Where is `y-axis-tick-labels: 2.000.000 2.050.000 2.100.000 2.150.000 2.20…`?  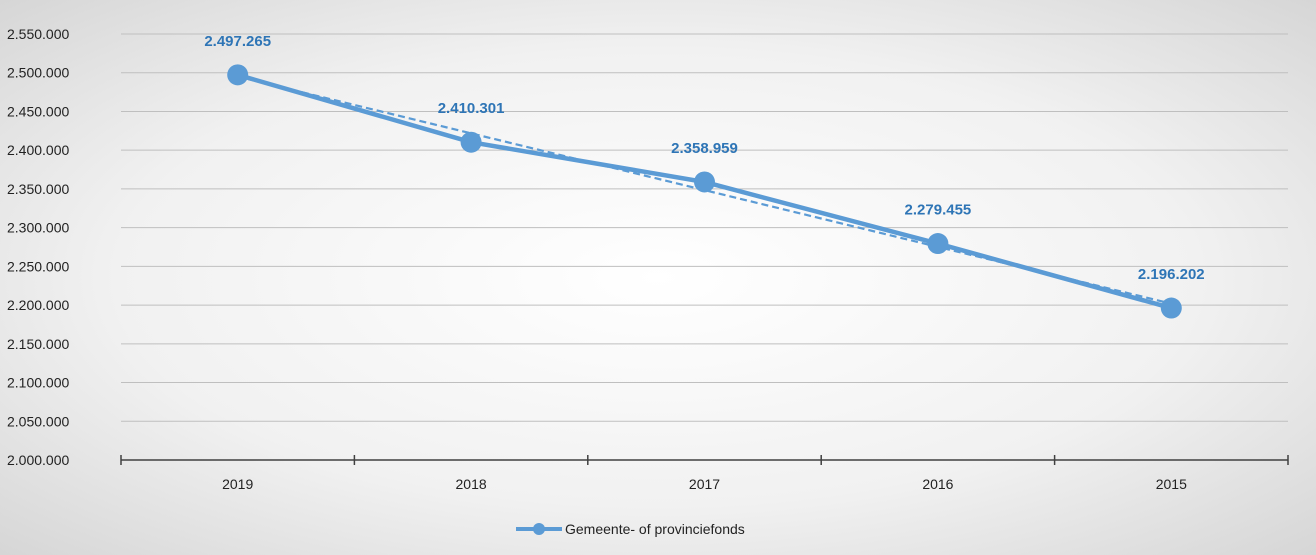 y-axis-tick-labels: 2.000.000 2.050.000 2.100.000 2.150.000 2.20… is located at coordinates (38, 247).